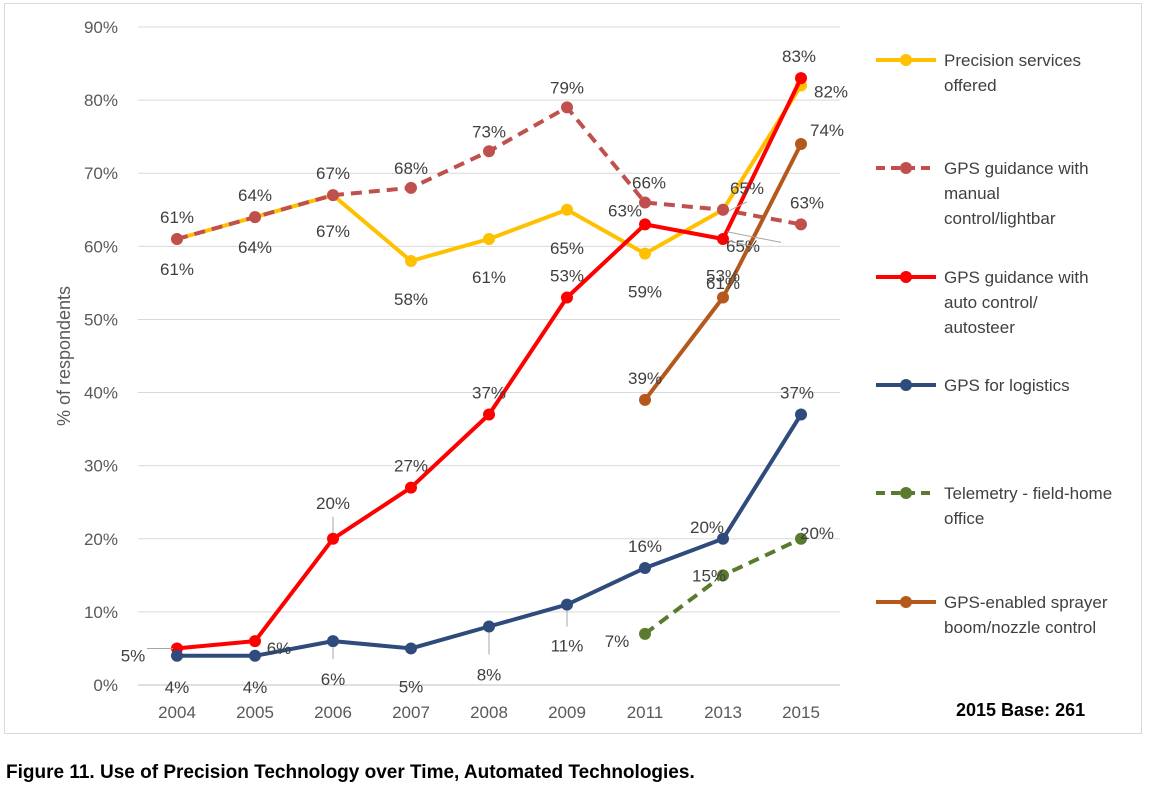 The image size is (1149, 790). What do you see at coordinates (1028, 493) in the screenshot?
I see `legend-entry: Telemetry - field-home` at bounding box center [1028, 493].